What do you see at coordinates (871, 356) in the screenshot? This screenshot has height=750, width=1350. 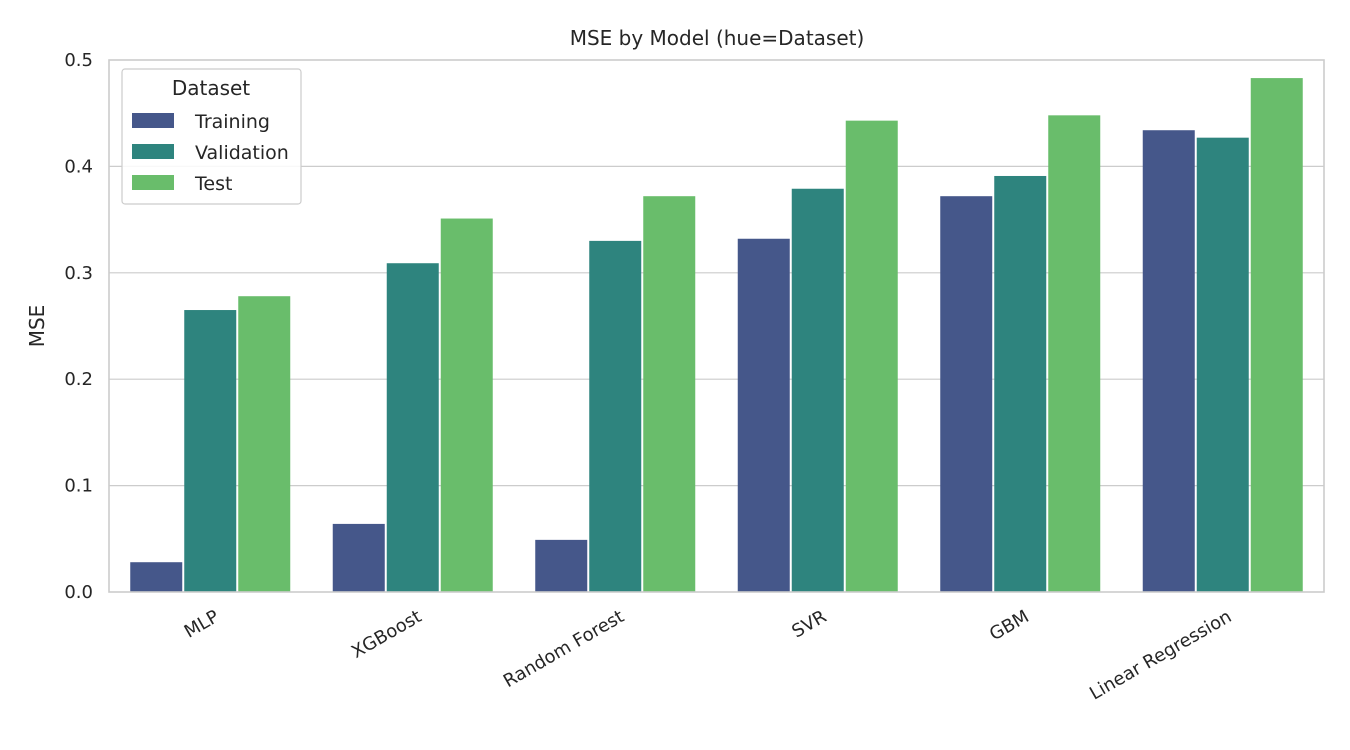 I see `bar-test-svr` at bounding box center [871, 356].